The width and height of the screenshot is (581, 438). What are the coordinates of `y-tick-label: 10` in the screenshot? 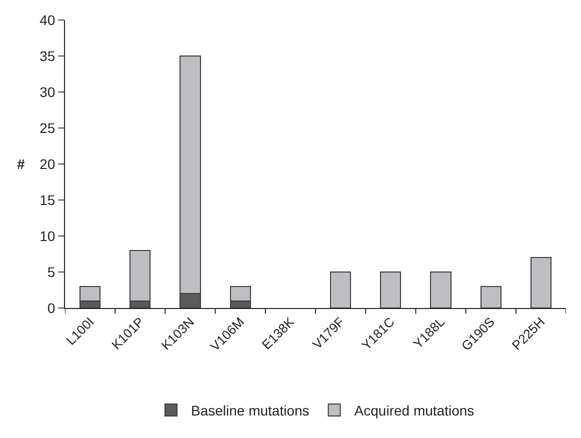 It's located at (48, 236).